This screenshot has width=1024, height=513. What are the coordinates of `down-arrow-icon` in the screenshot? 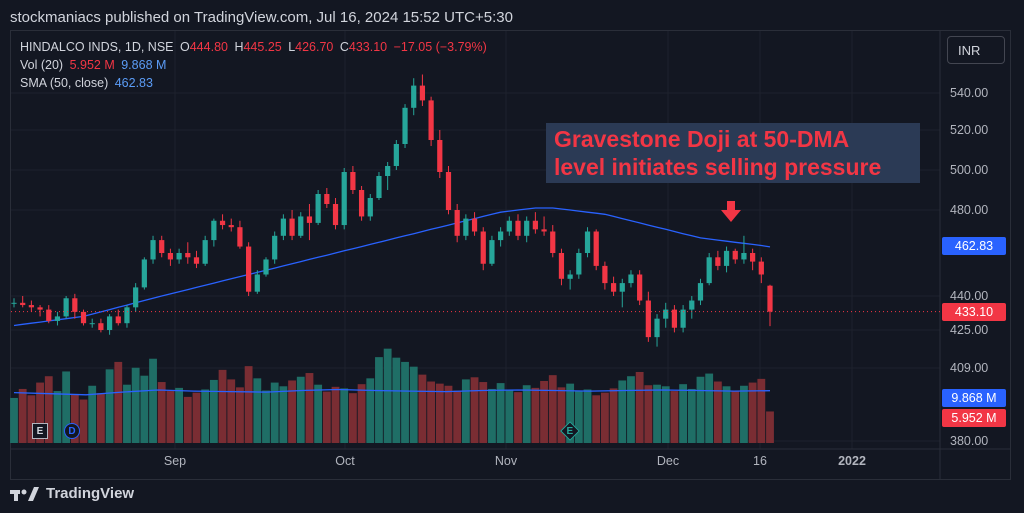 It's located at (731, 216).